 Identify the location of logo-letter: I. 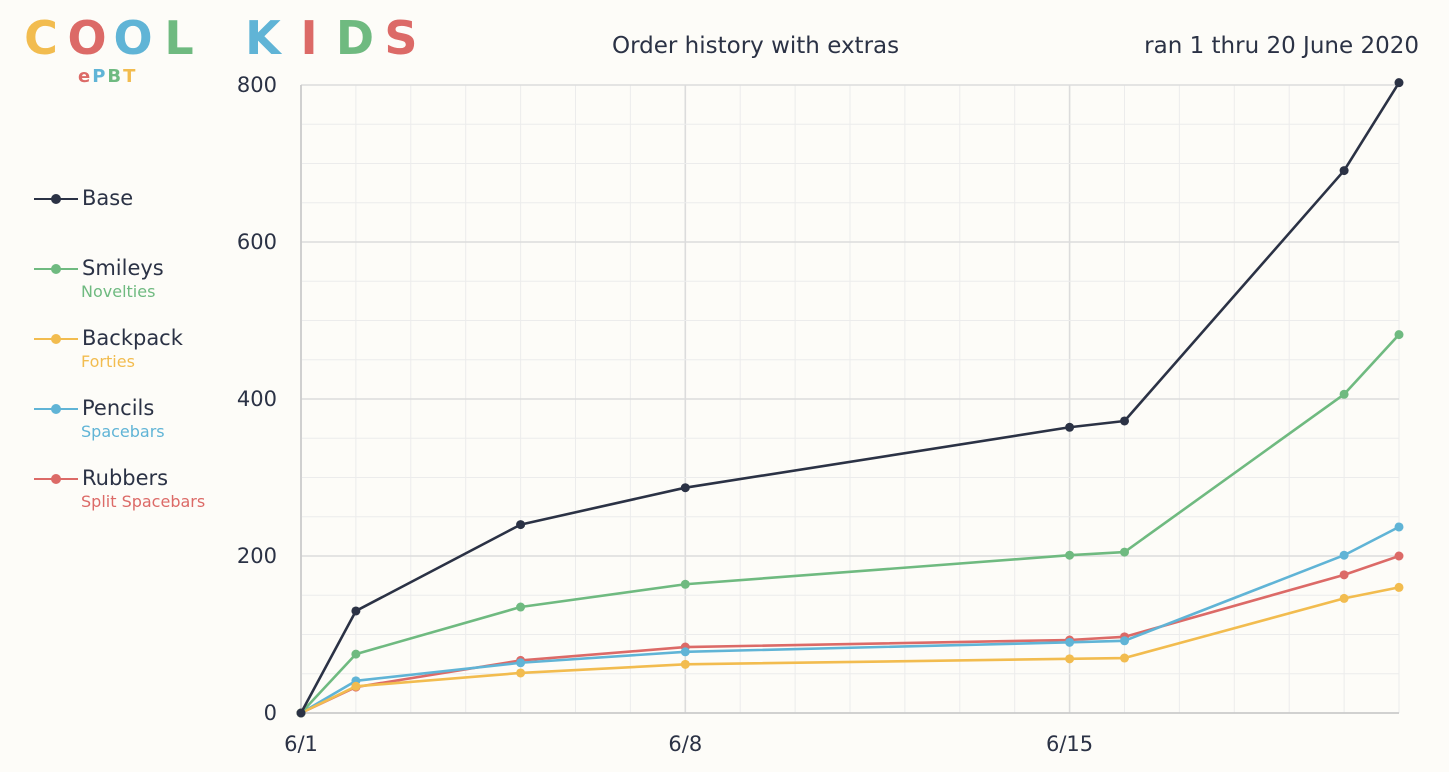
(309, 38).